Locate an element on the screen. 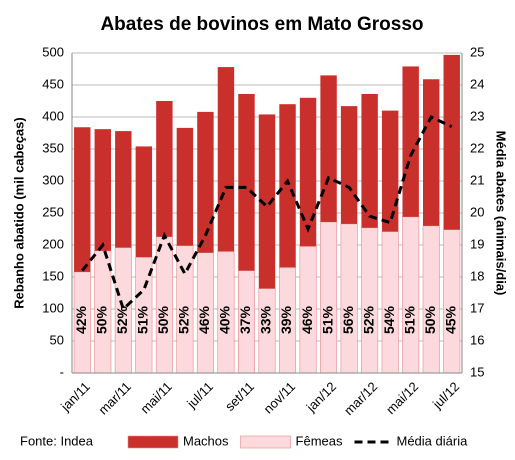  data-label: 56% is located at coordinates (348, 319).